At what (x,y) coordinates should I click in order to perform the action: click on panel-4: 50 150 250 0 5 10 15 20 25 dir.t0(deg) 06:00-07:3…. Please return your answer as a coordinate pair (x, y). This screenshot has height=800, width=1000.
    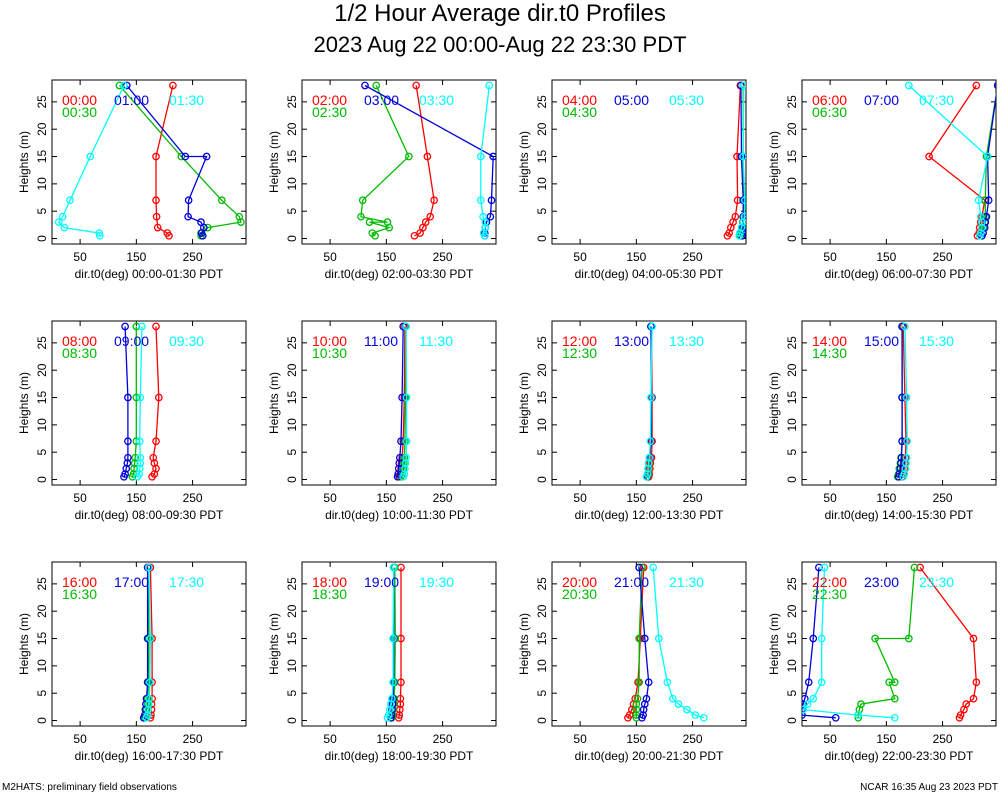
    Looking at the image, I should click on (882, 180).